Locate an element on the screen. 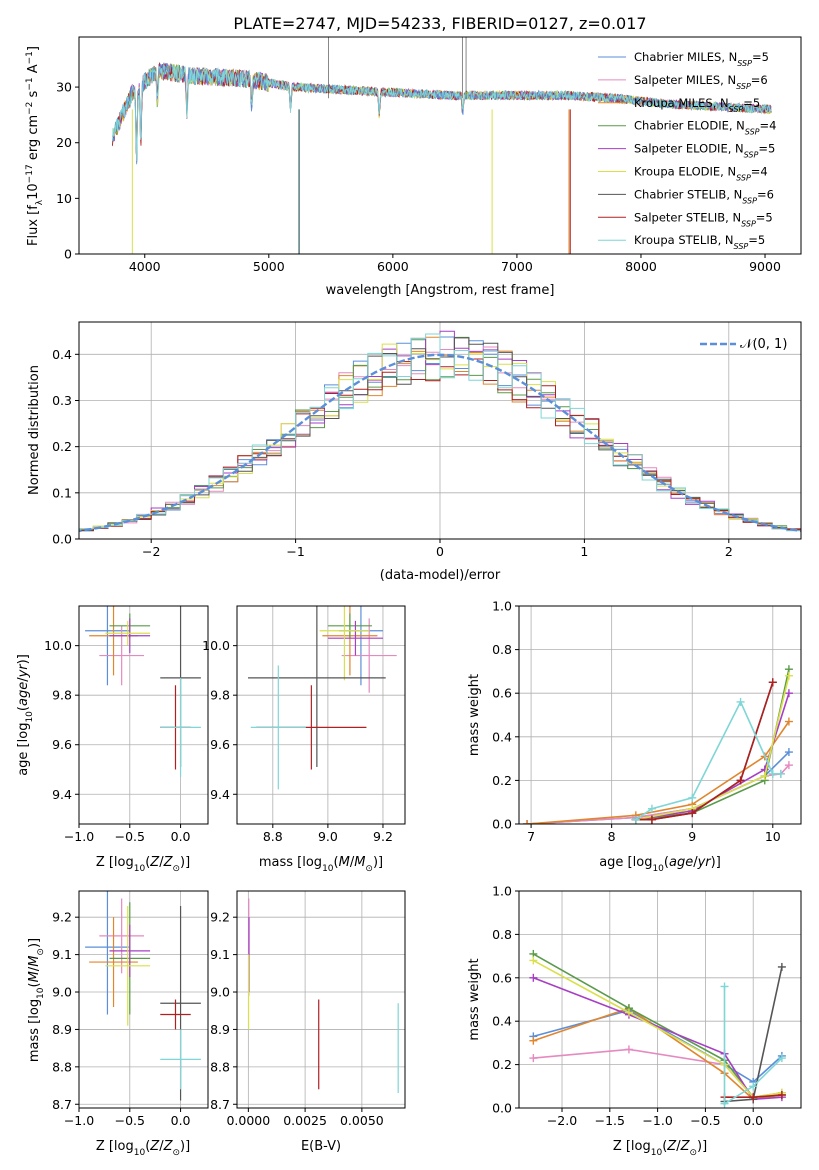  y-tick-label: 8.7 is located at coordinates (62, 1104).